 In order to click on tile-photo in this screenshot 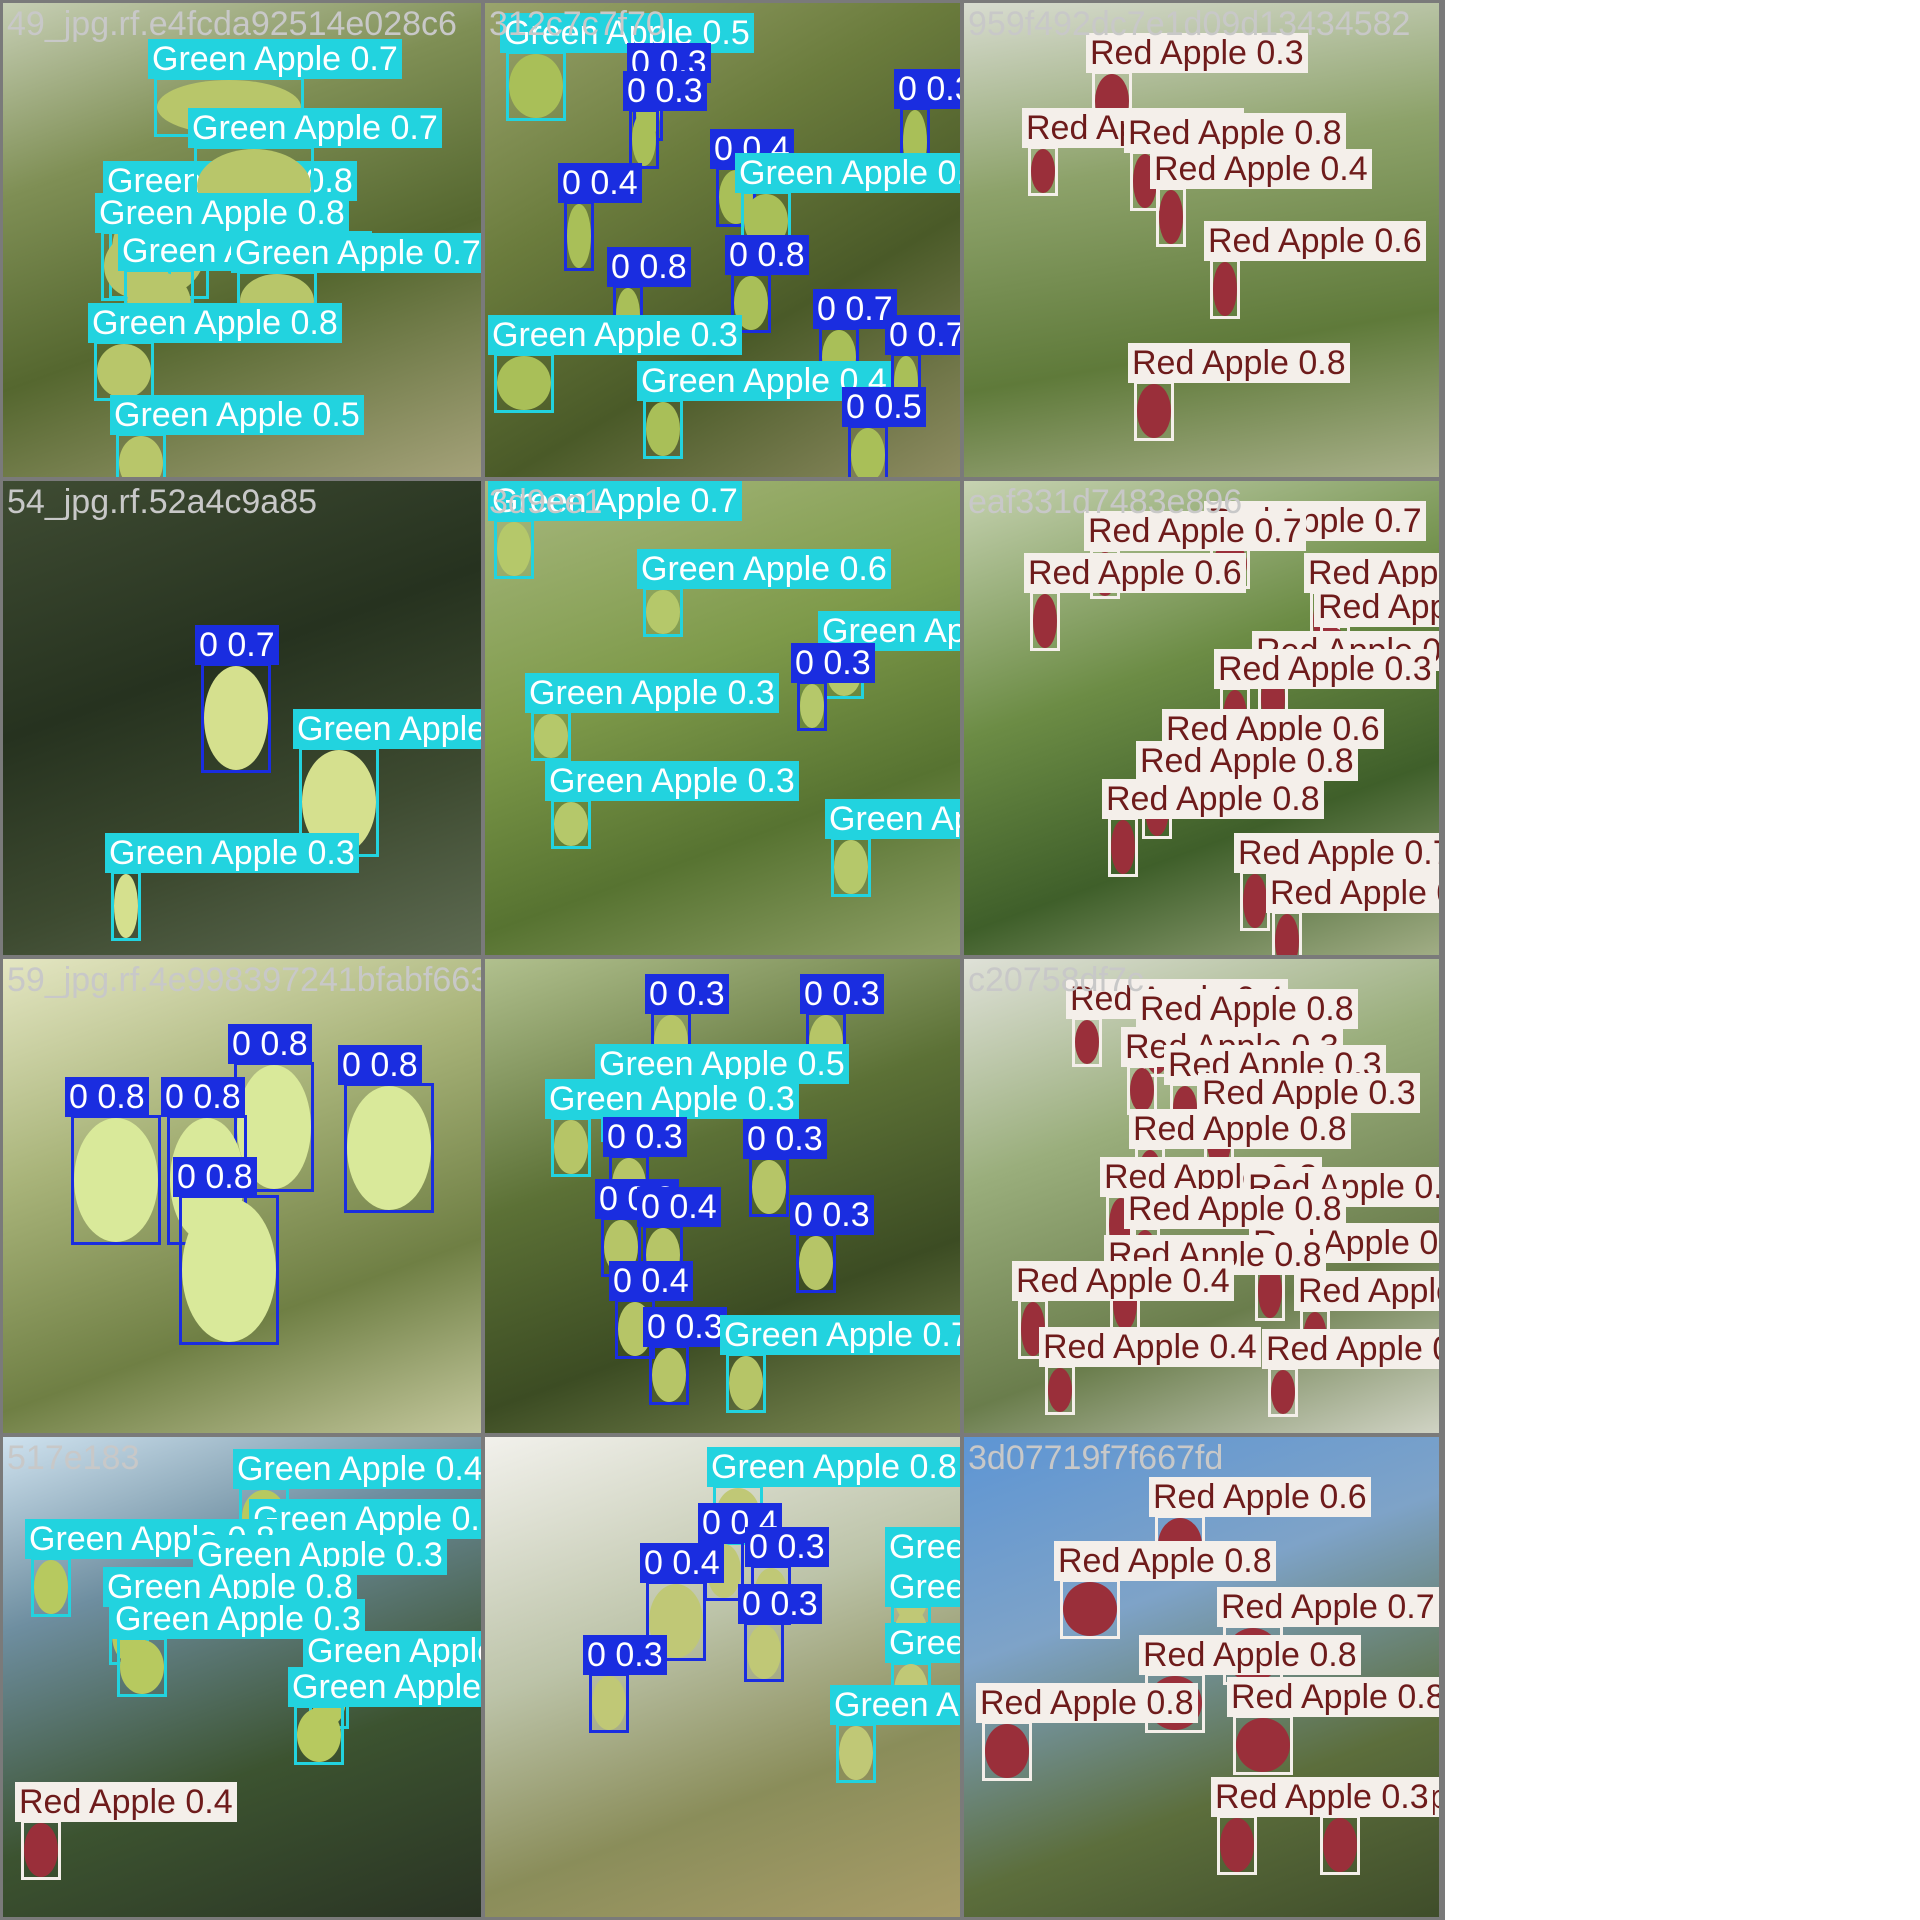, I will do `click(722, 1196)`.